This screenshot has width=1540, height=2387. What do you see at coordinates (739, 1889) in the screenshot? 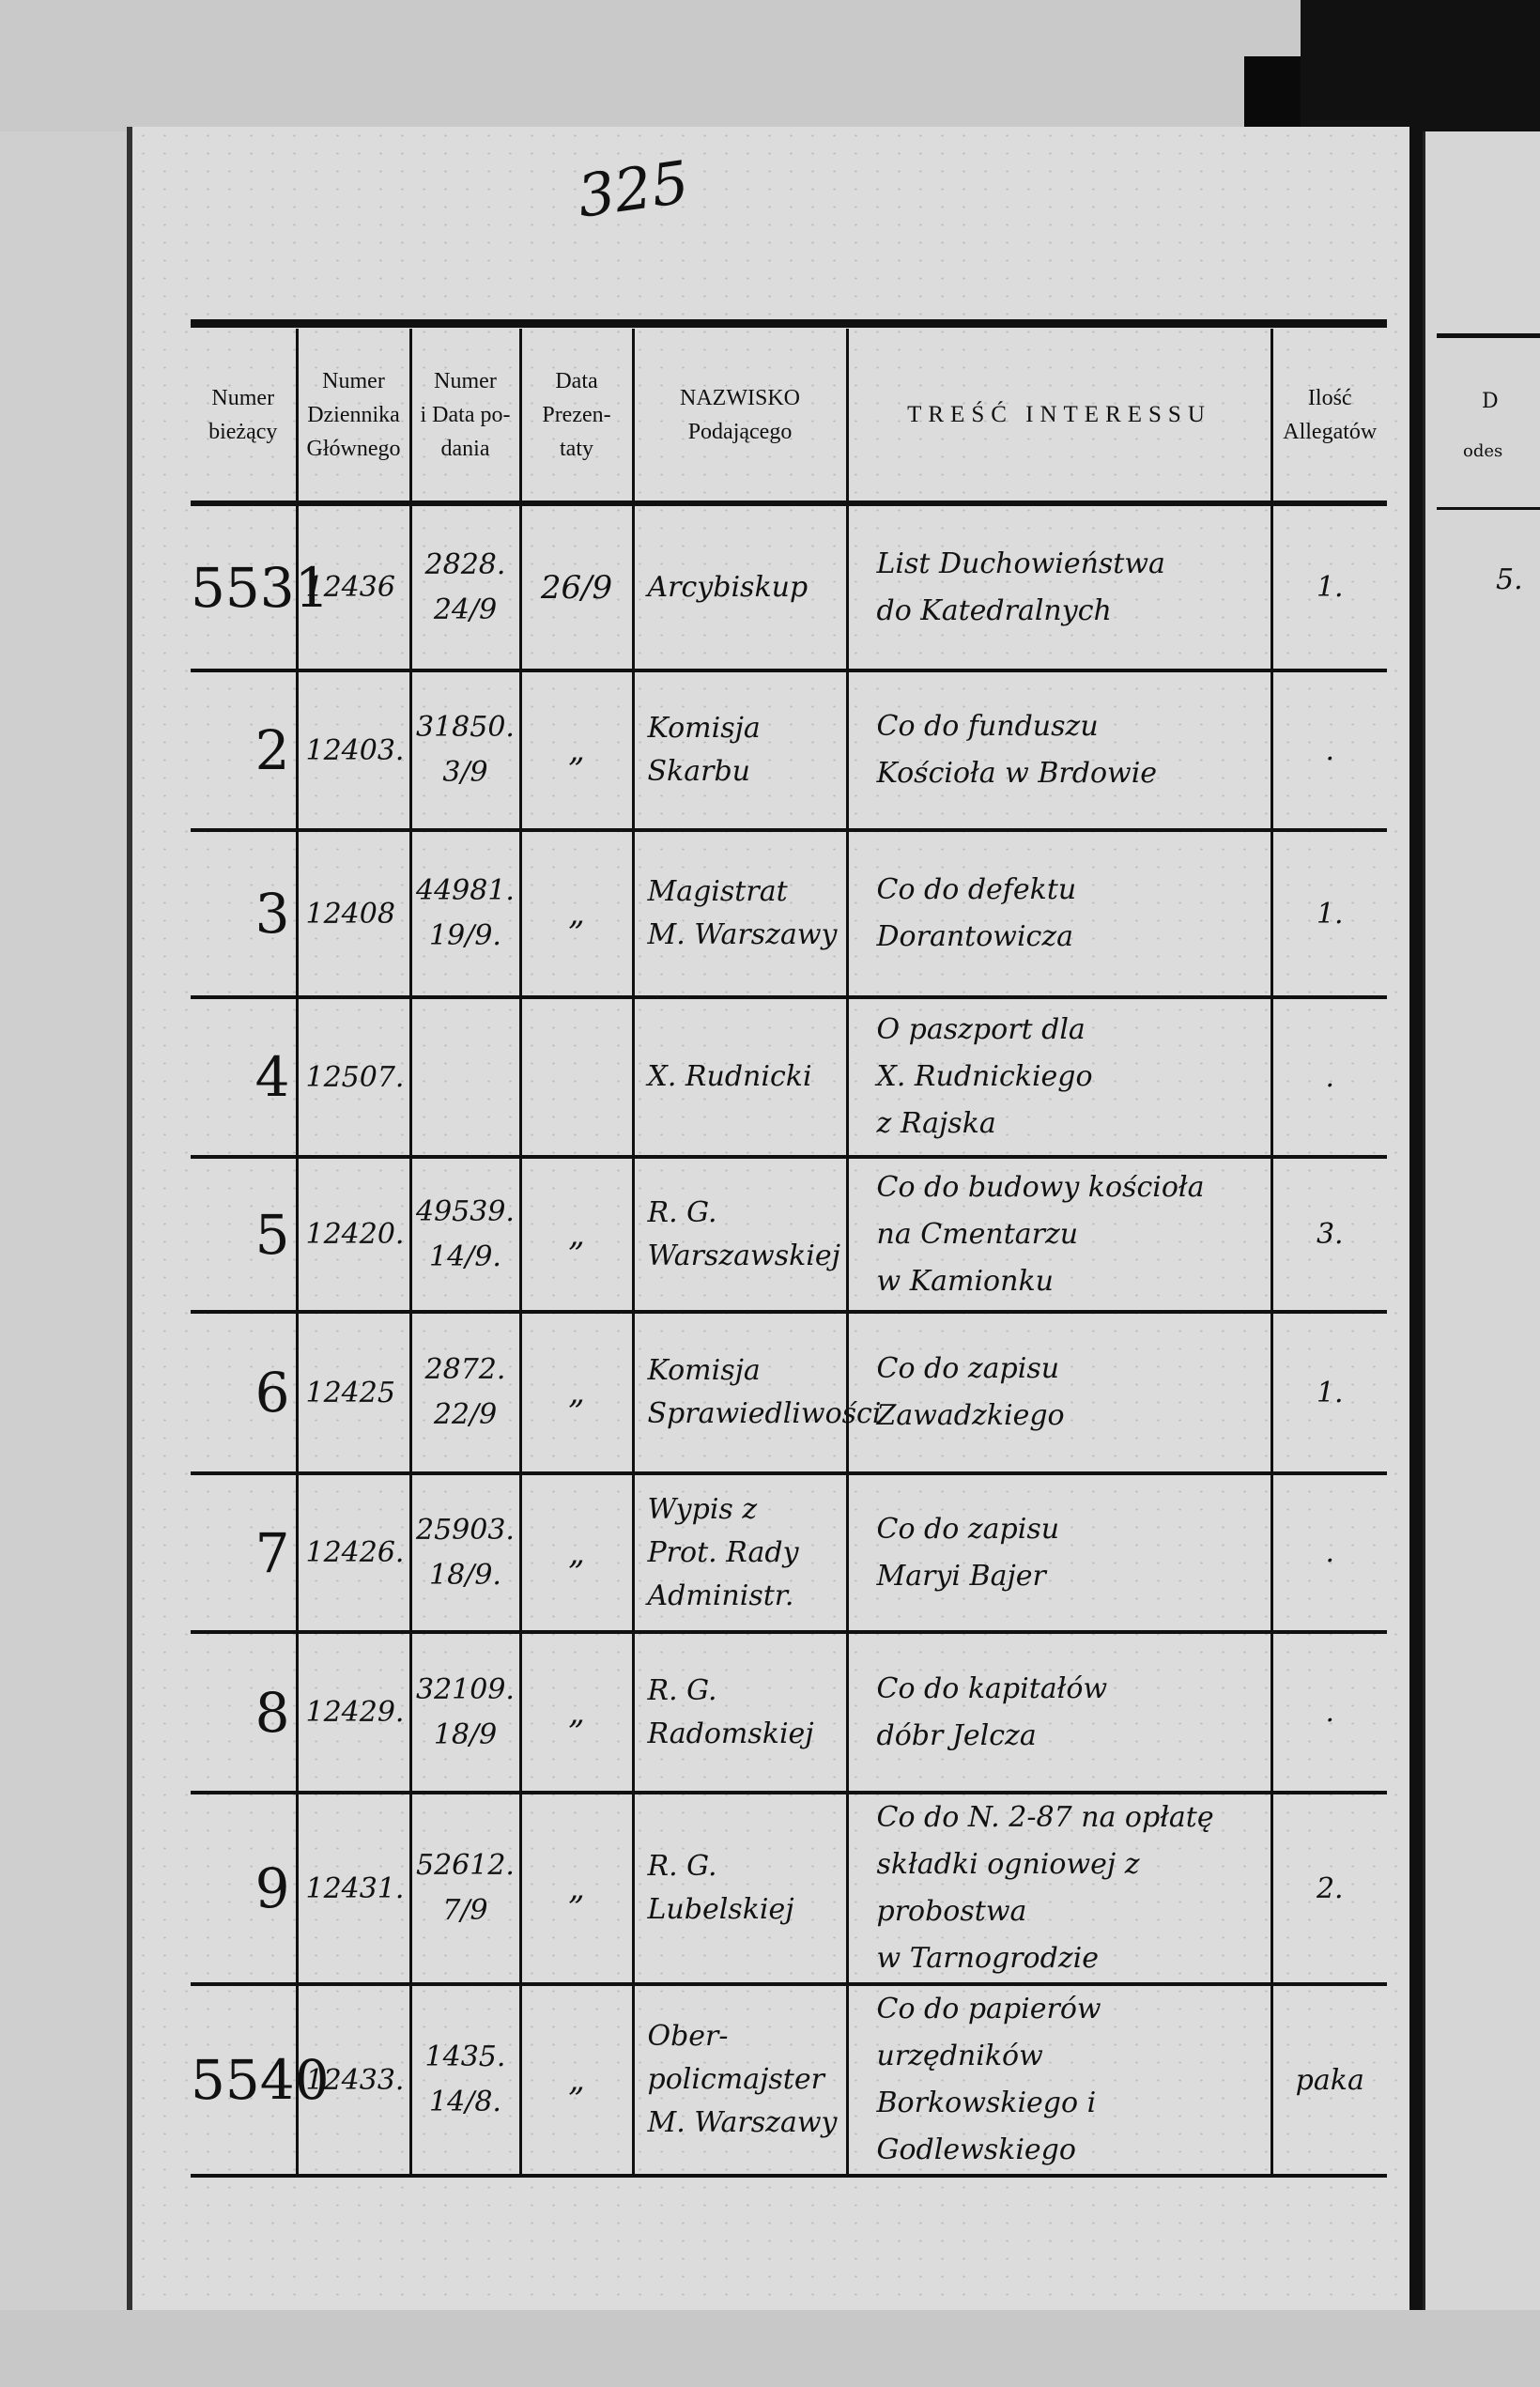
I see `petitioner-name: R. G. Lubelskiej` at bounding box center [739, 1889].